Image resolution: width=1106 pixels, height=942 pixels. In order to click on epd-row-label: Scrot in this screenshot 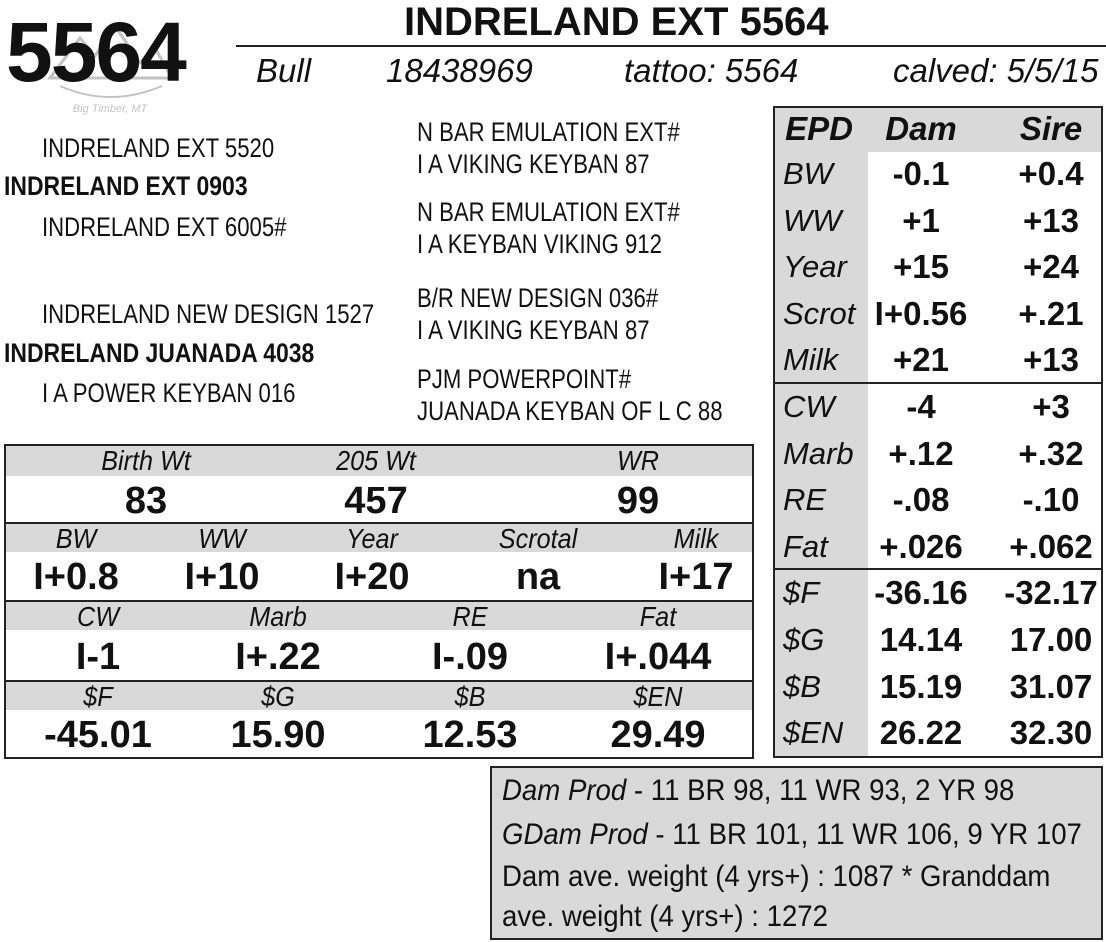, I will do `click(819, 313)`.